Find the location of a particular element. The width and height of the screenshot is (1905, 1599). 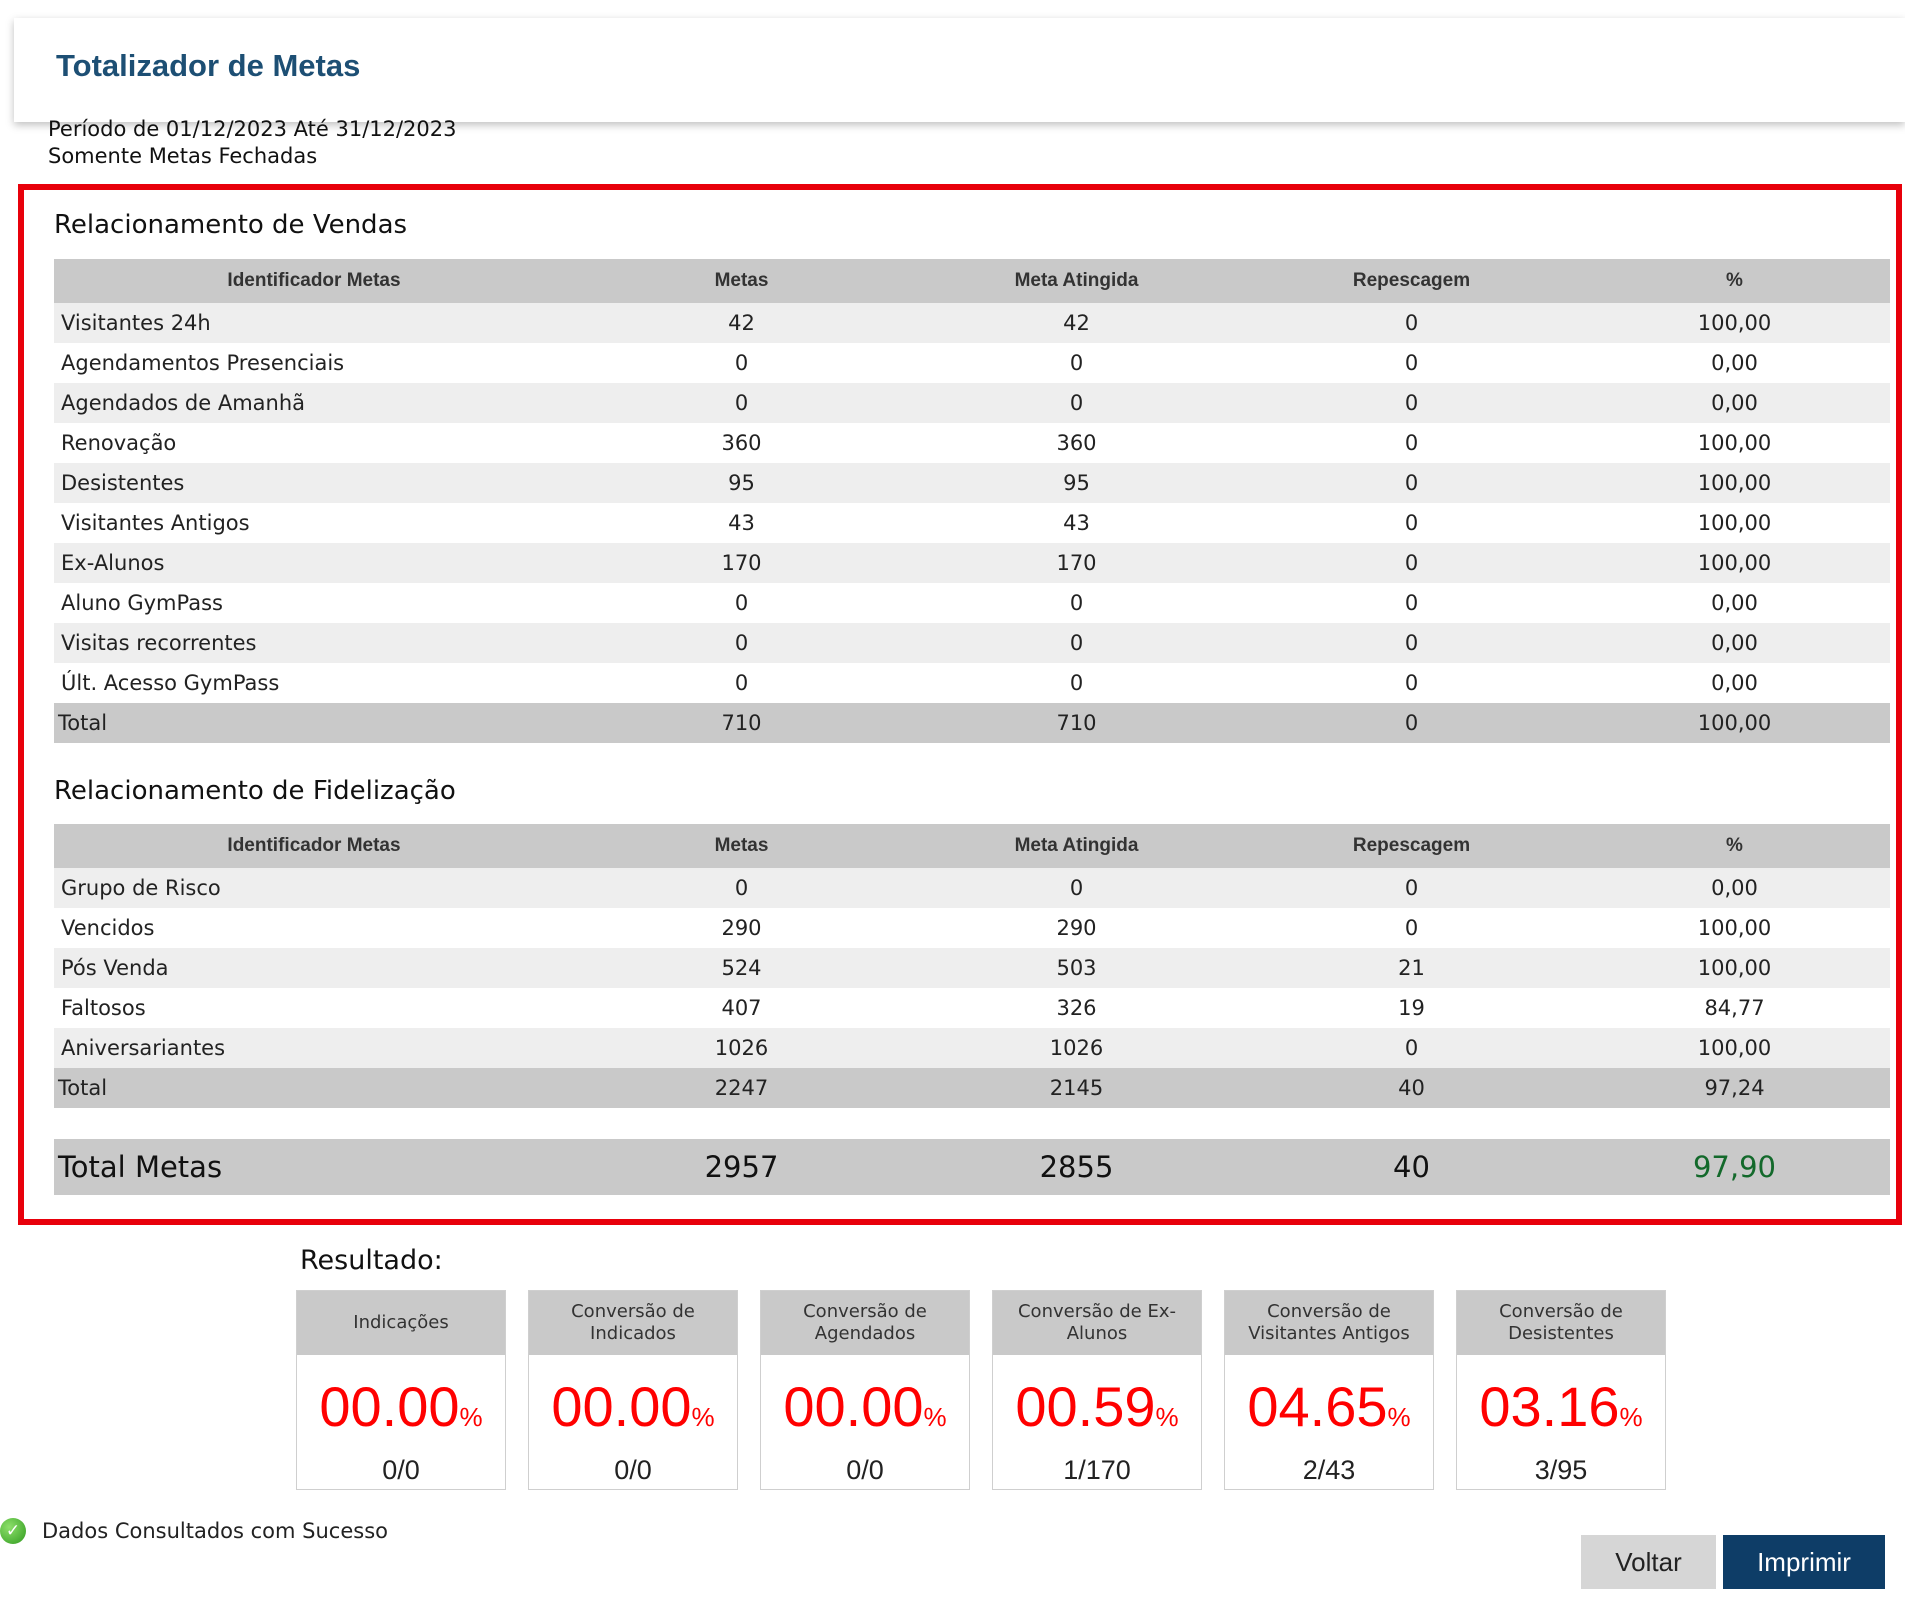

fidelizacao-section-title: Relacionamento de Fidelização is located at coordinates (255, 791).